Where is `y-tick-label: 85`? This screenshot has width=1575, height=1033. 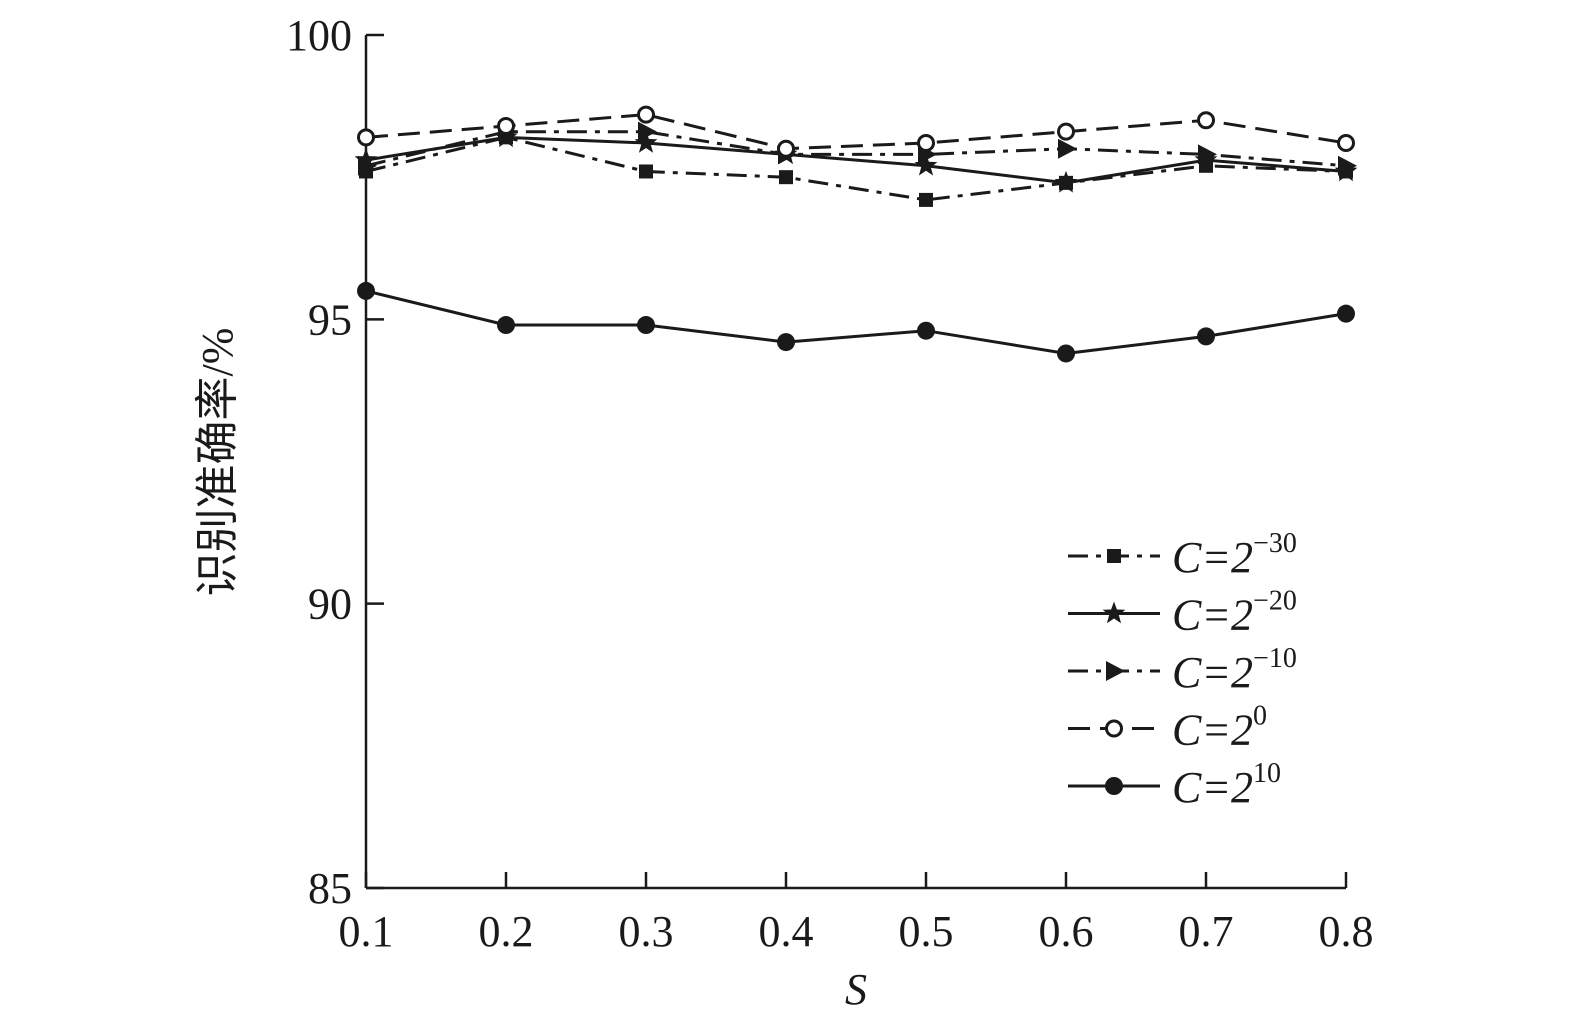
y-tick-label: 85 is located at coordinates (330, 888).